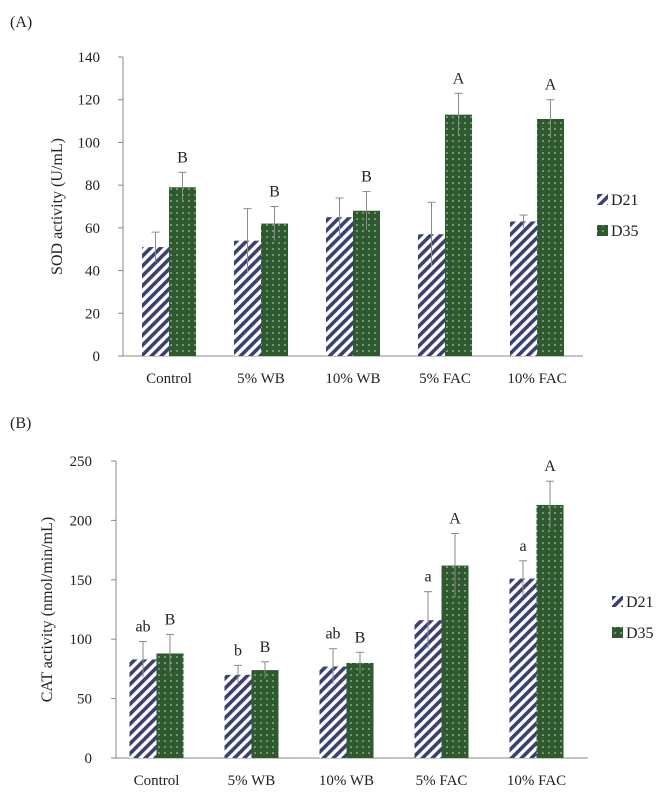  What do you see at coordinates (92, 272) in the screenshot?
I see `y-tick-label: 40` at bounding box center [92, 272].